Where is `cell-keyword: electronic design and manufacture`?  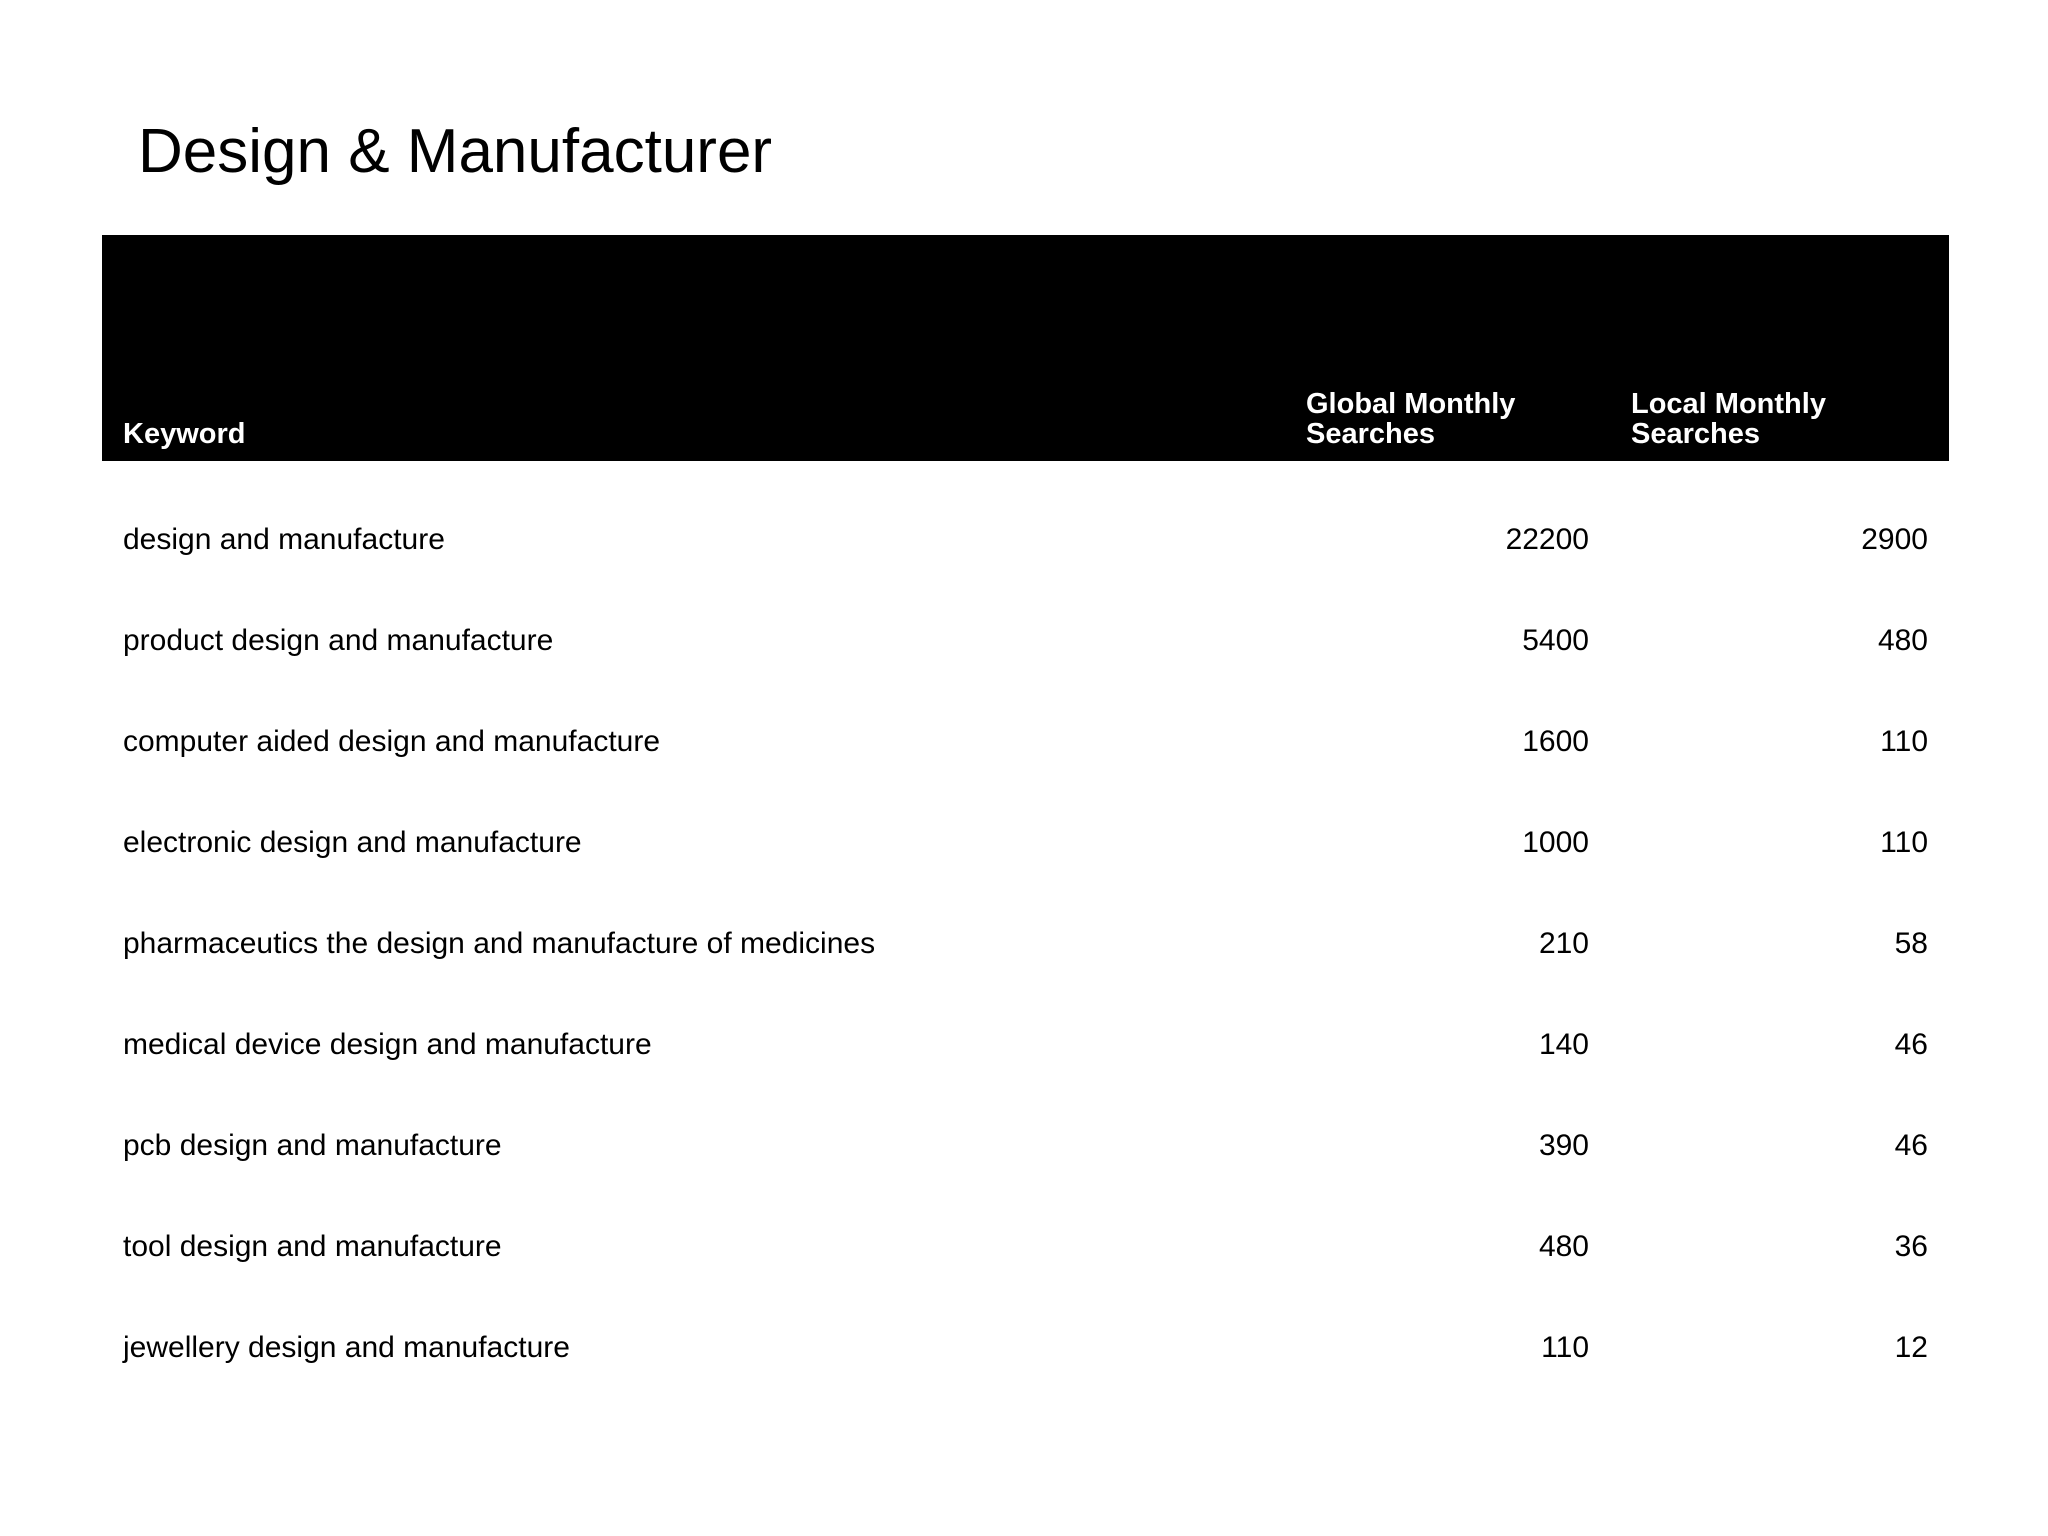
cell-keyword: electronic design and manufacture is located at coordinates (352, 843).